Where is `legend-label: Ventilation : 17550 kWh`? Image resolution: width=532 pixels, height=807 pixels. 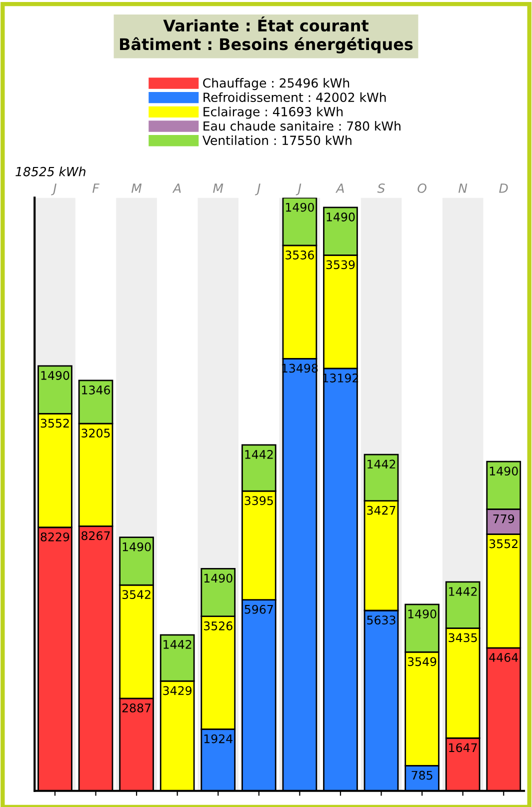 legend-label: Ventilation : 17550 kWh is located at coordinates (277, 140).